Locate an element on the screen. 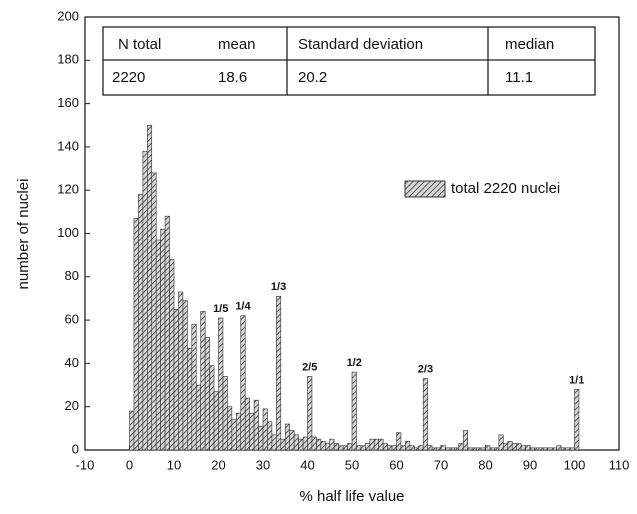 The image size is (637, 514). annotation: 2/5 is located at coordinates (309, 367).